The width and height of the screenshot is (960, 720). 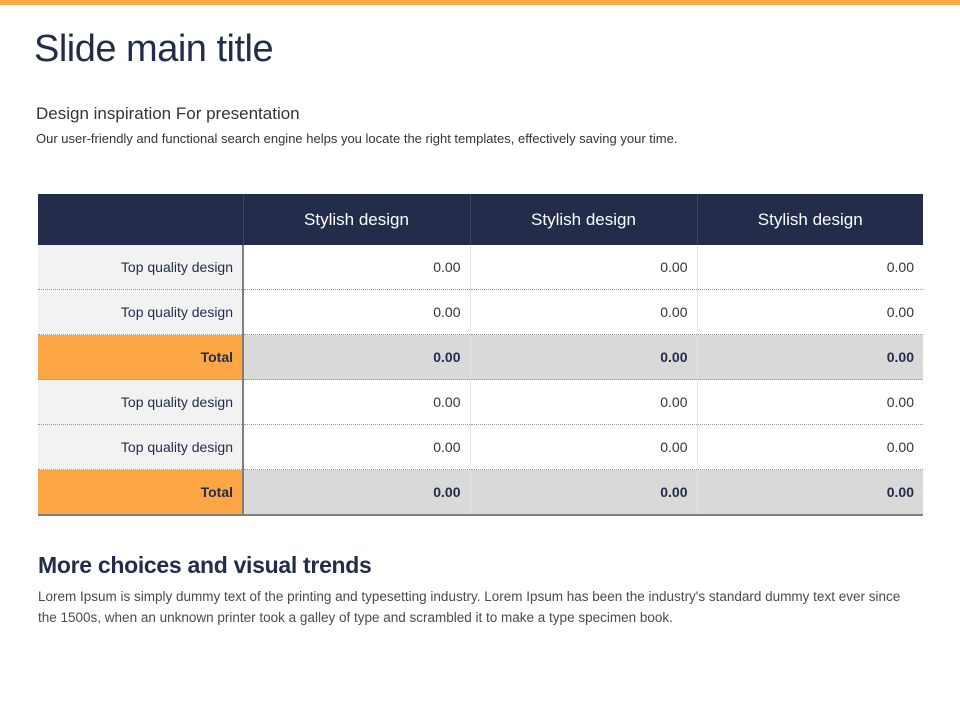 What do you see at coordinates (154, 49) in the screenshot?
I see `slide-title: Slide main title` at bounding box center [154, 49].